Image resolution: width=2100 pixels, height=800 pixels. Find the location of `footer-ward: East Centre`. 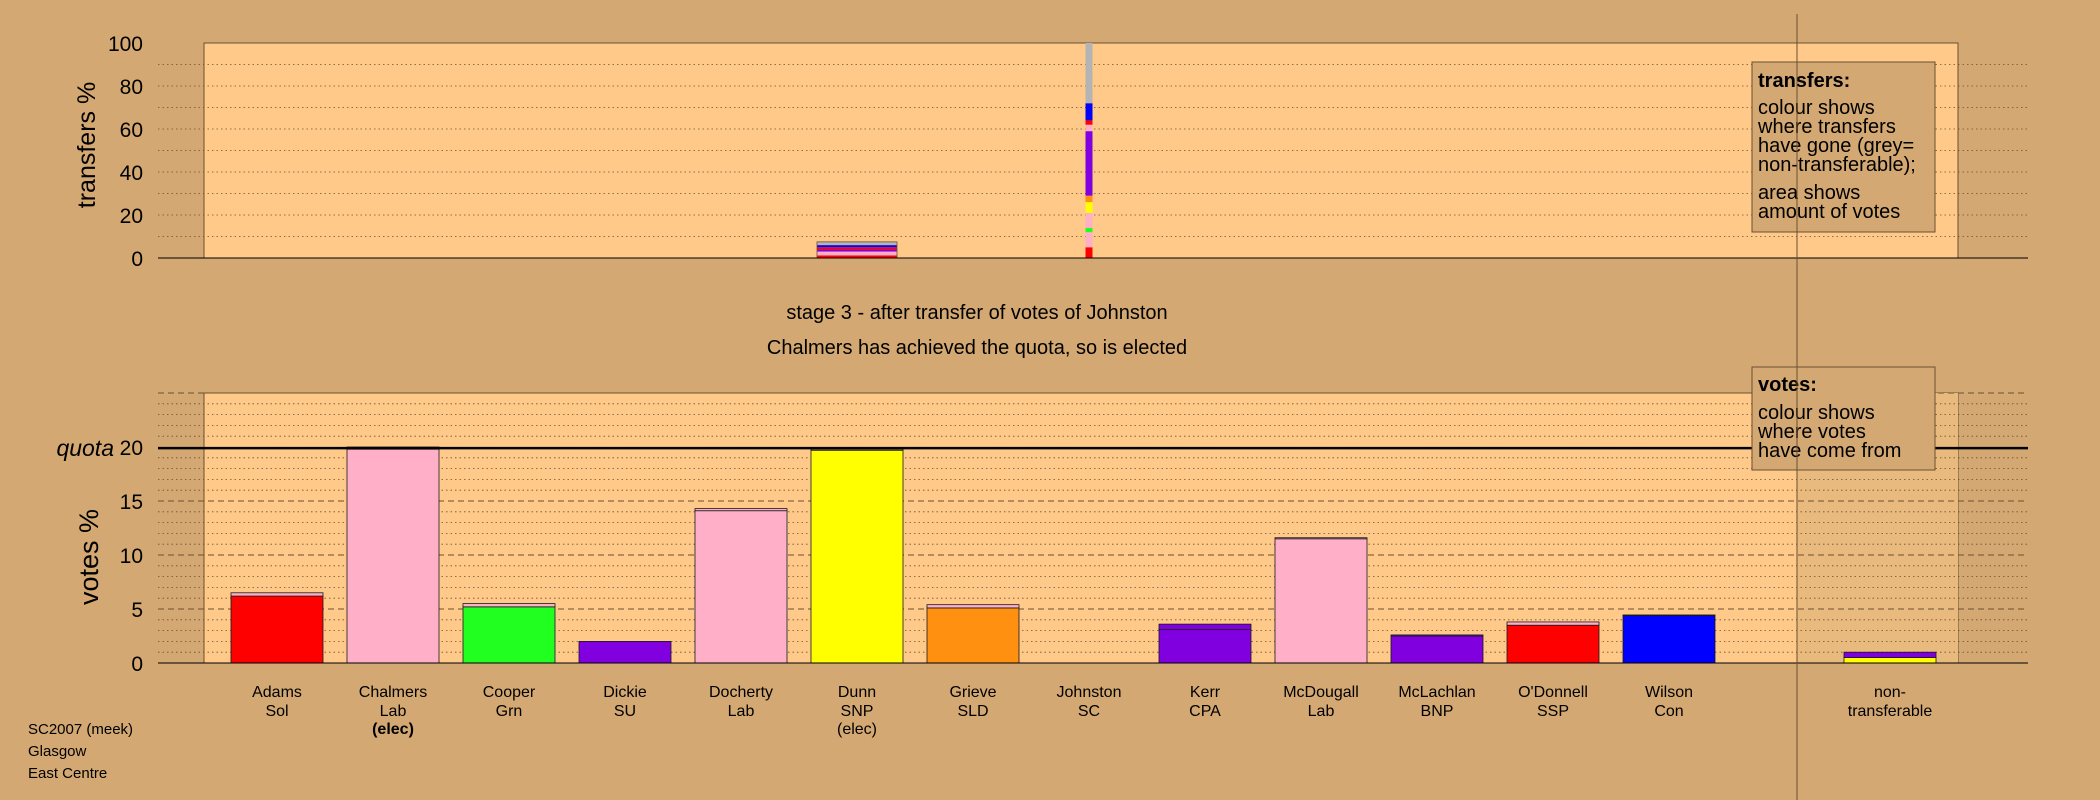

footer-ward: East Centre is located at coordinates (67, 773).